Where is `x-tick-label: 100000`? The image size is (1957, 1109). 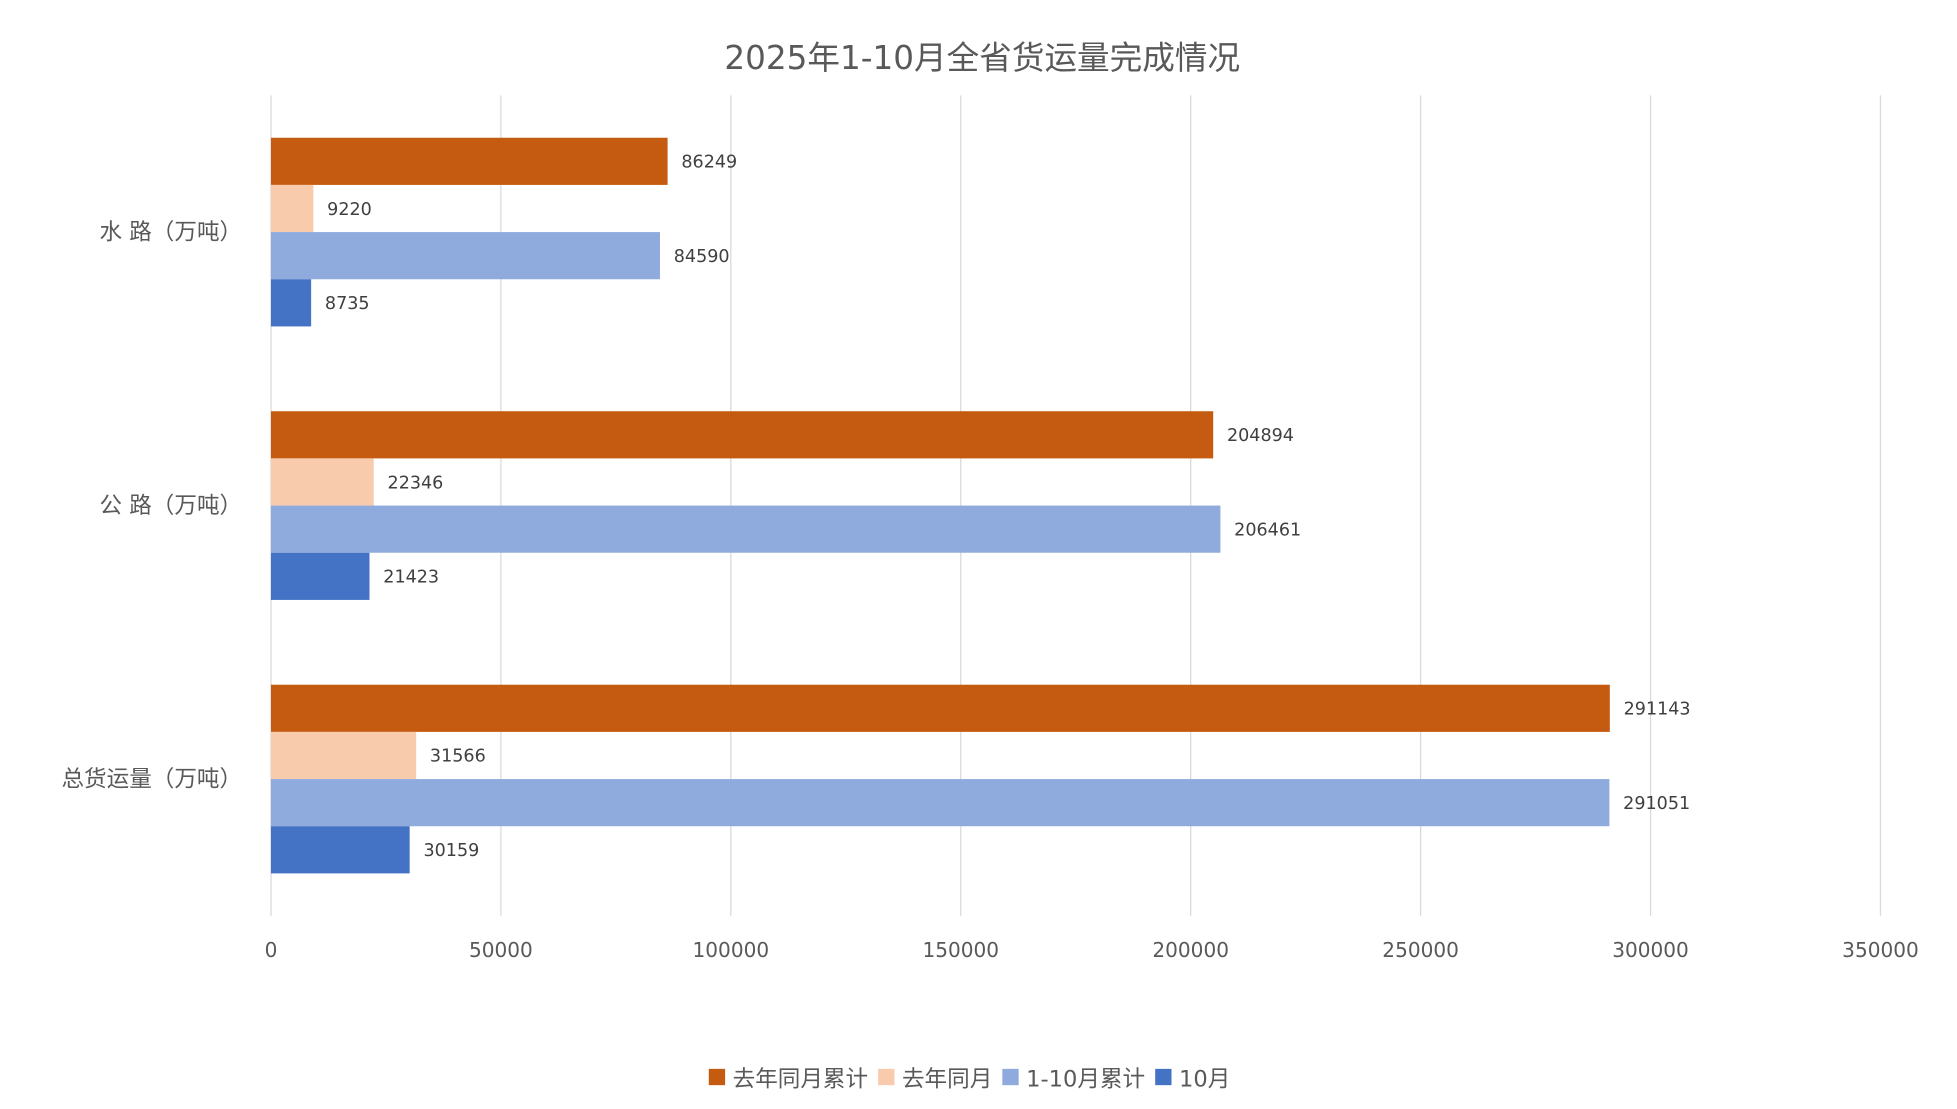 x-tick-label: 100000 is located at coordinates (731, 950).